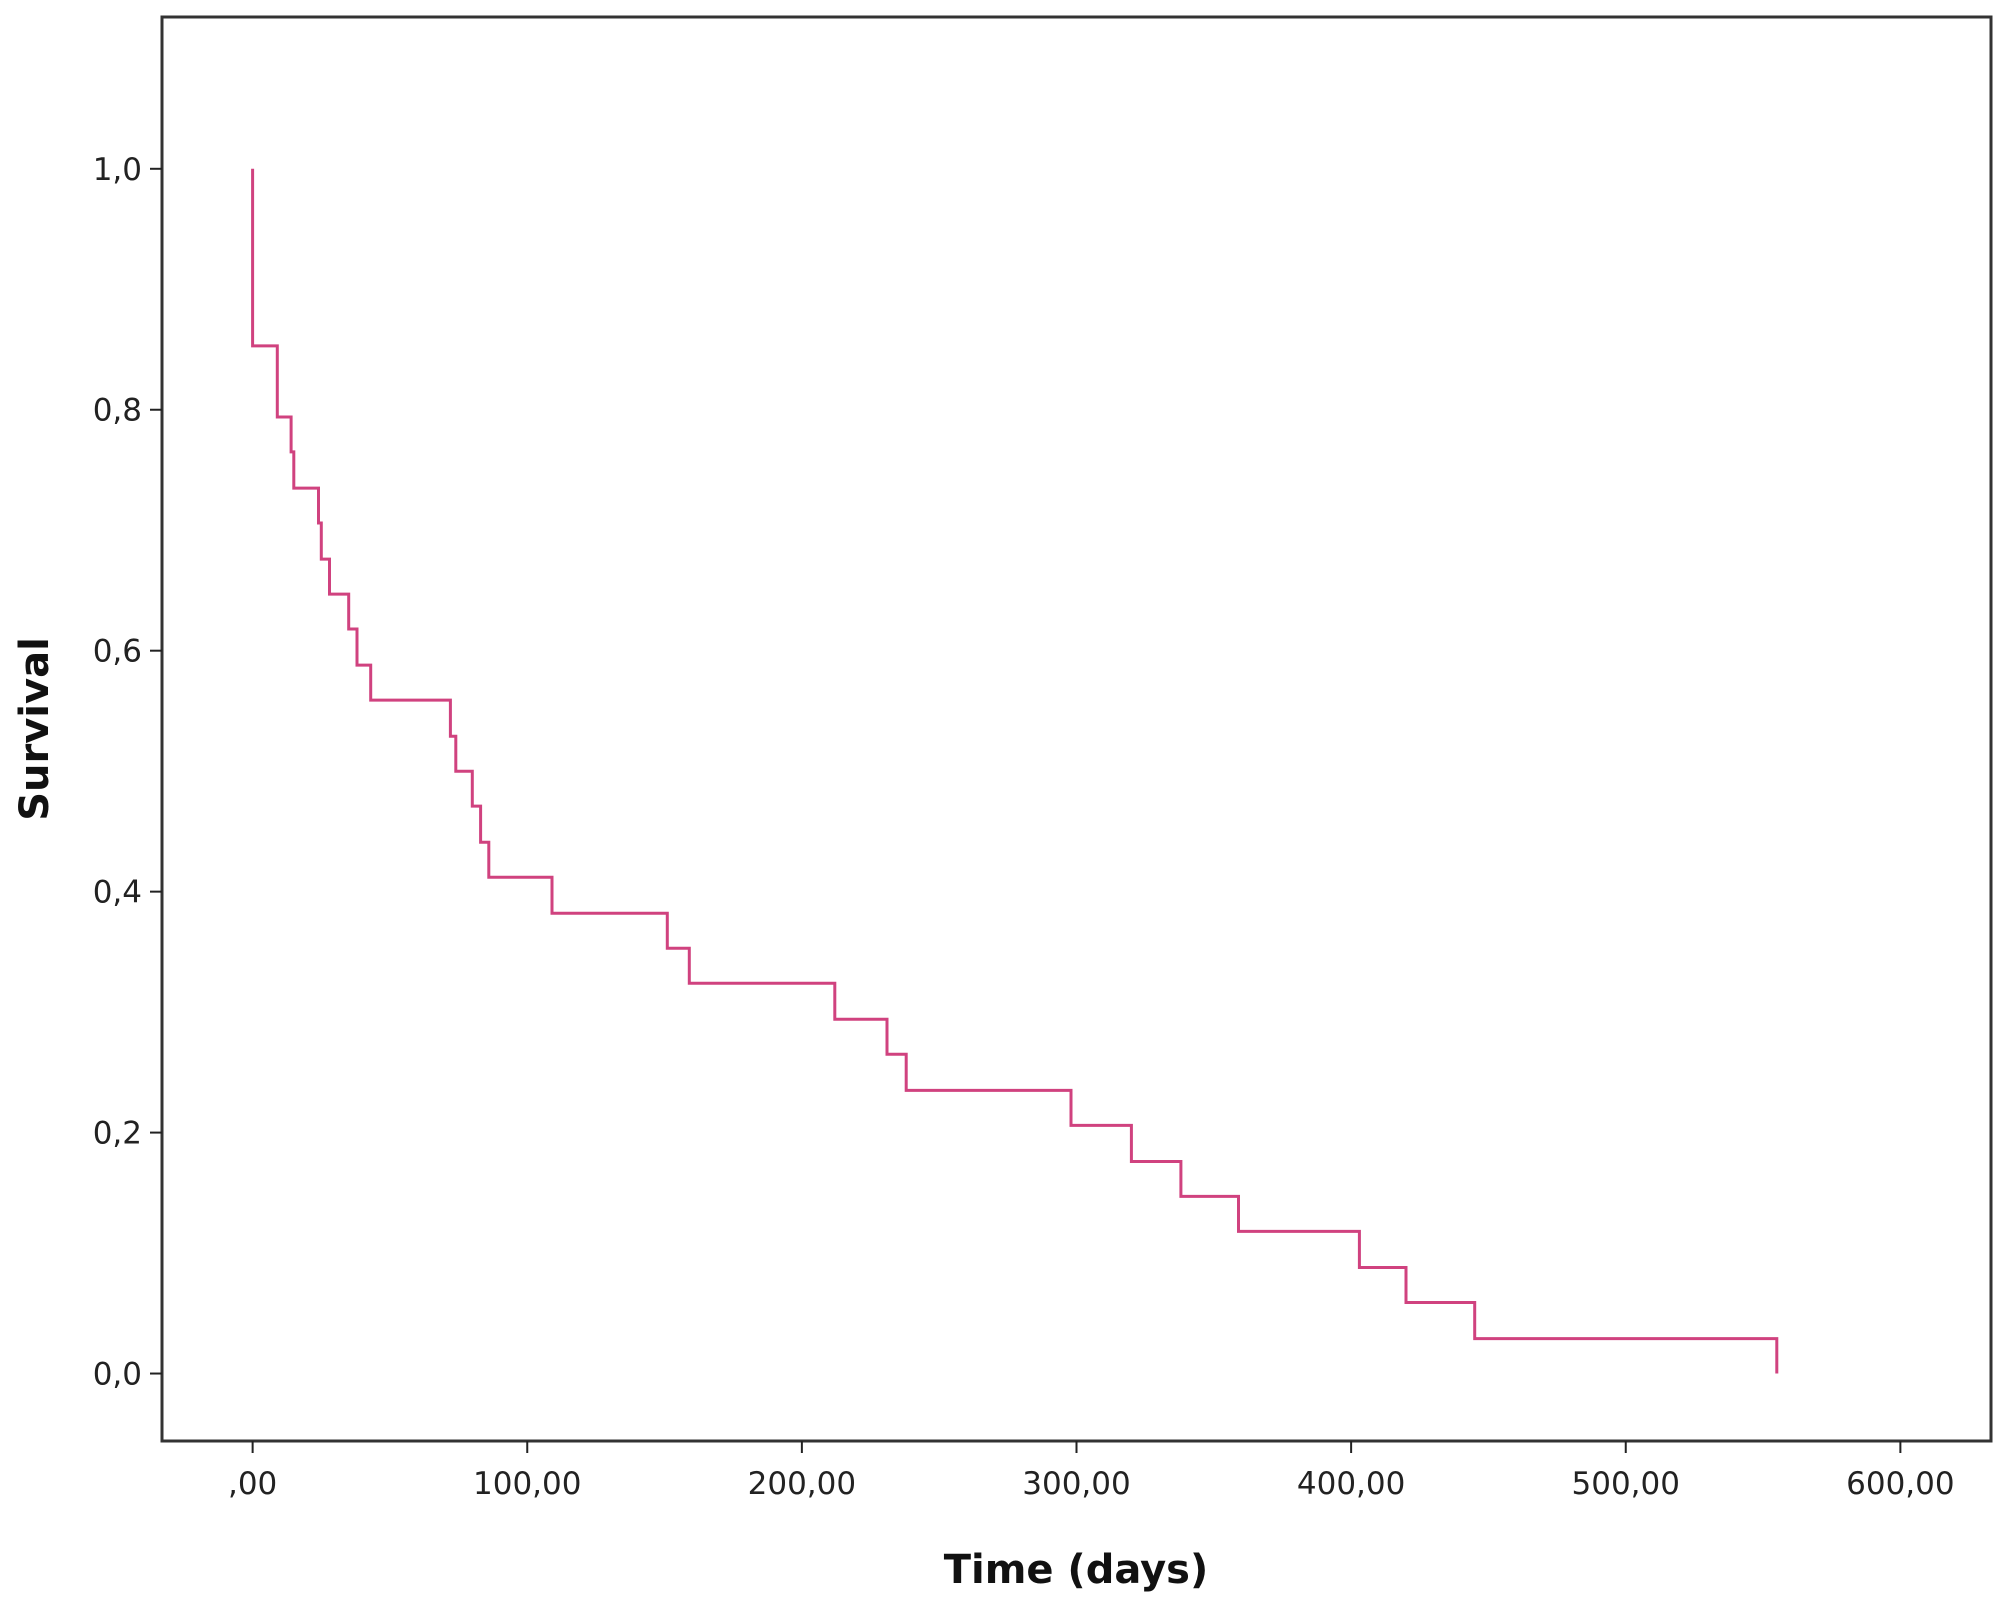 The image size is (2000, 1601). I want to click on x-axis-title: Time (days), so click(1076, 1570).